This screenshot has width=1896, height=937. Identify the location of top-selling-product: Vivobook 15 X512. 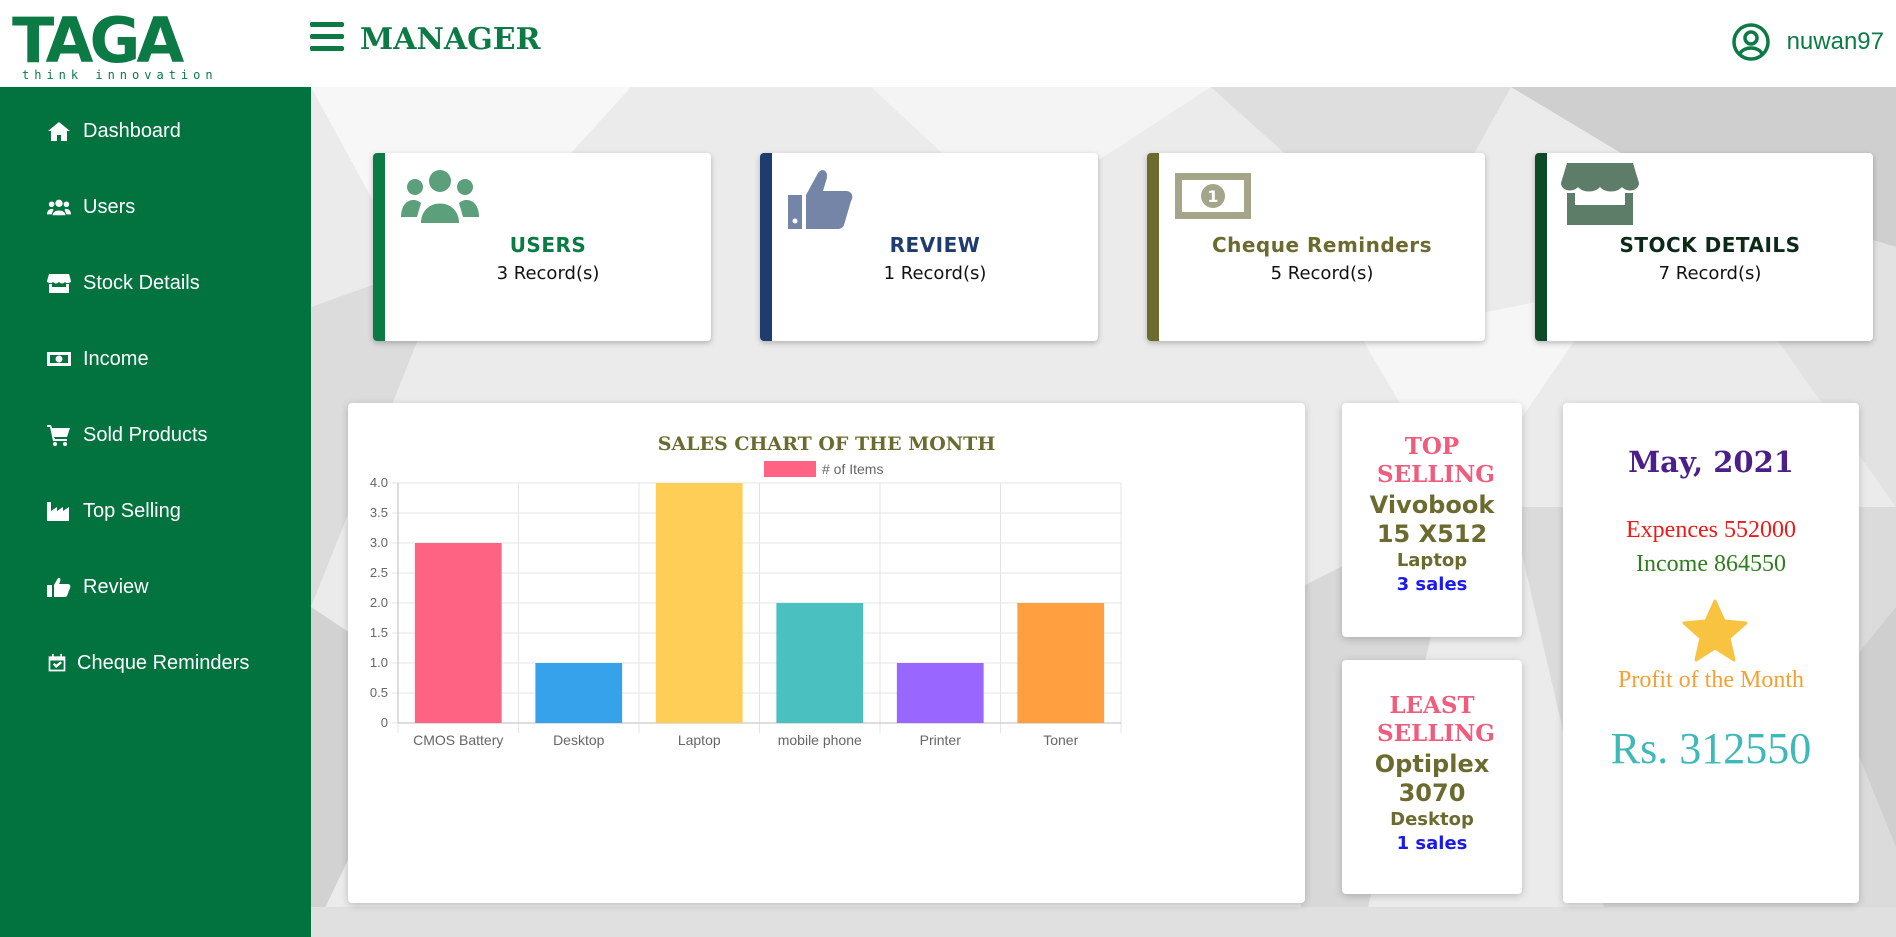
(1432, 519).